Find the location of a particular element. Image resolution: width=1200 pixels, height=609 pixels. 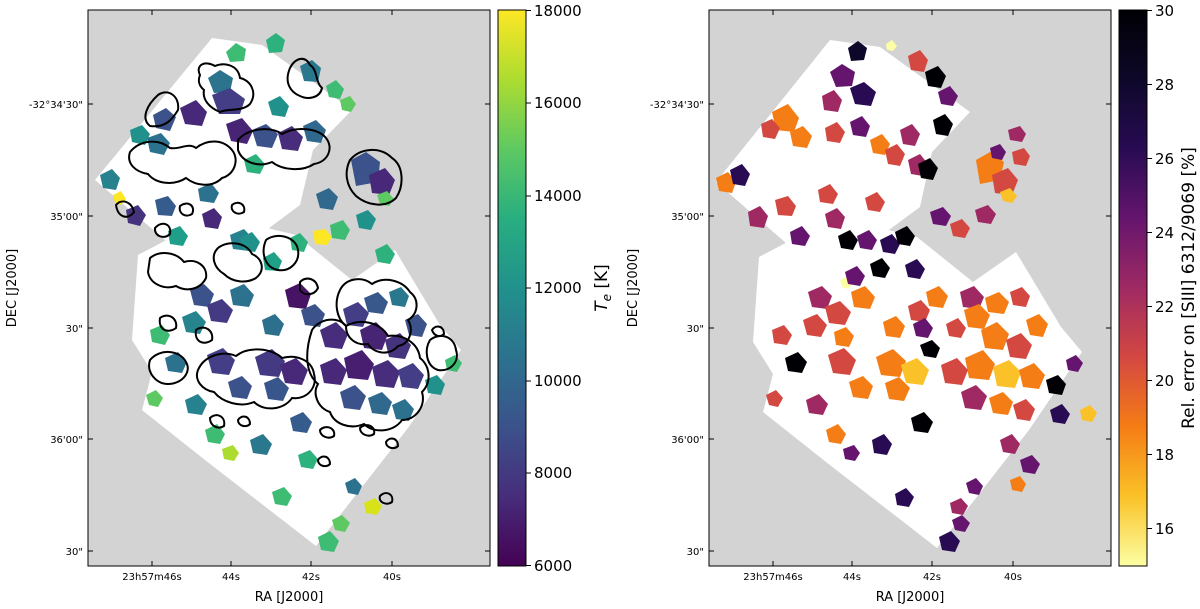

left-x-tick-labels: 23h57m46s 44s 42s 40s is located at coordinates (261, 577).